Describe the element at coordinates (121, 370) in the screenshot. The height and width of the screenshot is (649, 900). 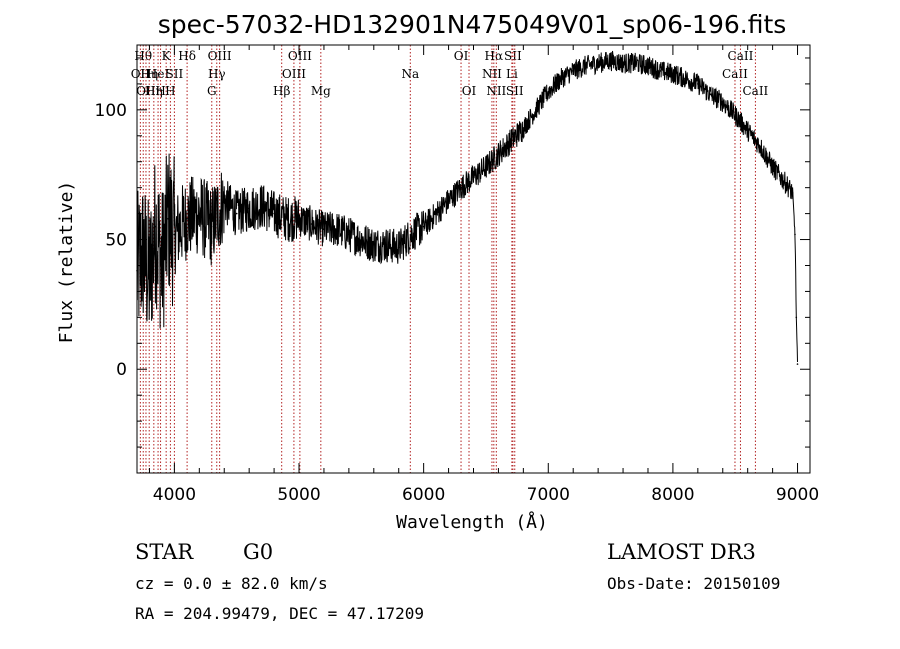
I see `y-tick-label-0: 0` at that location.